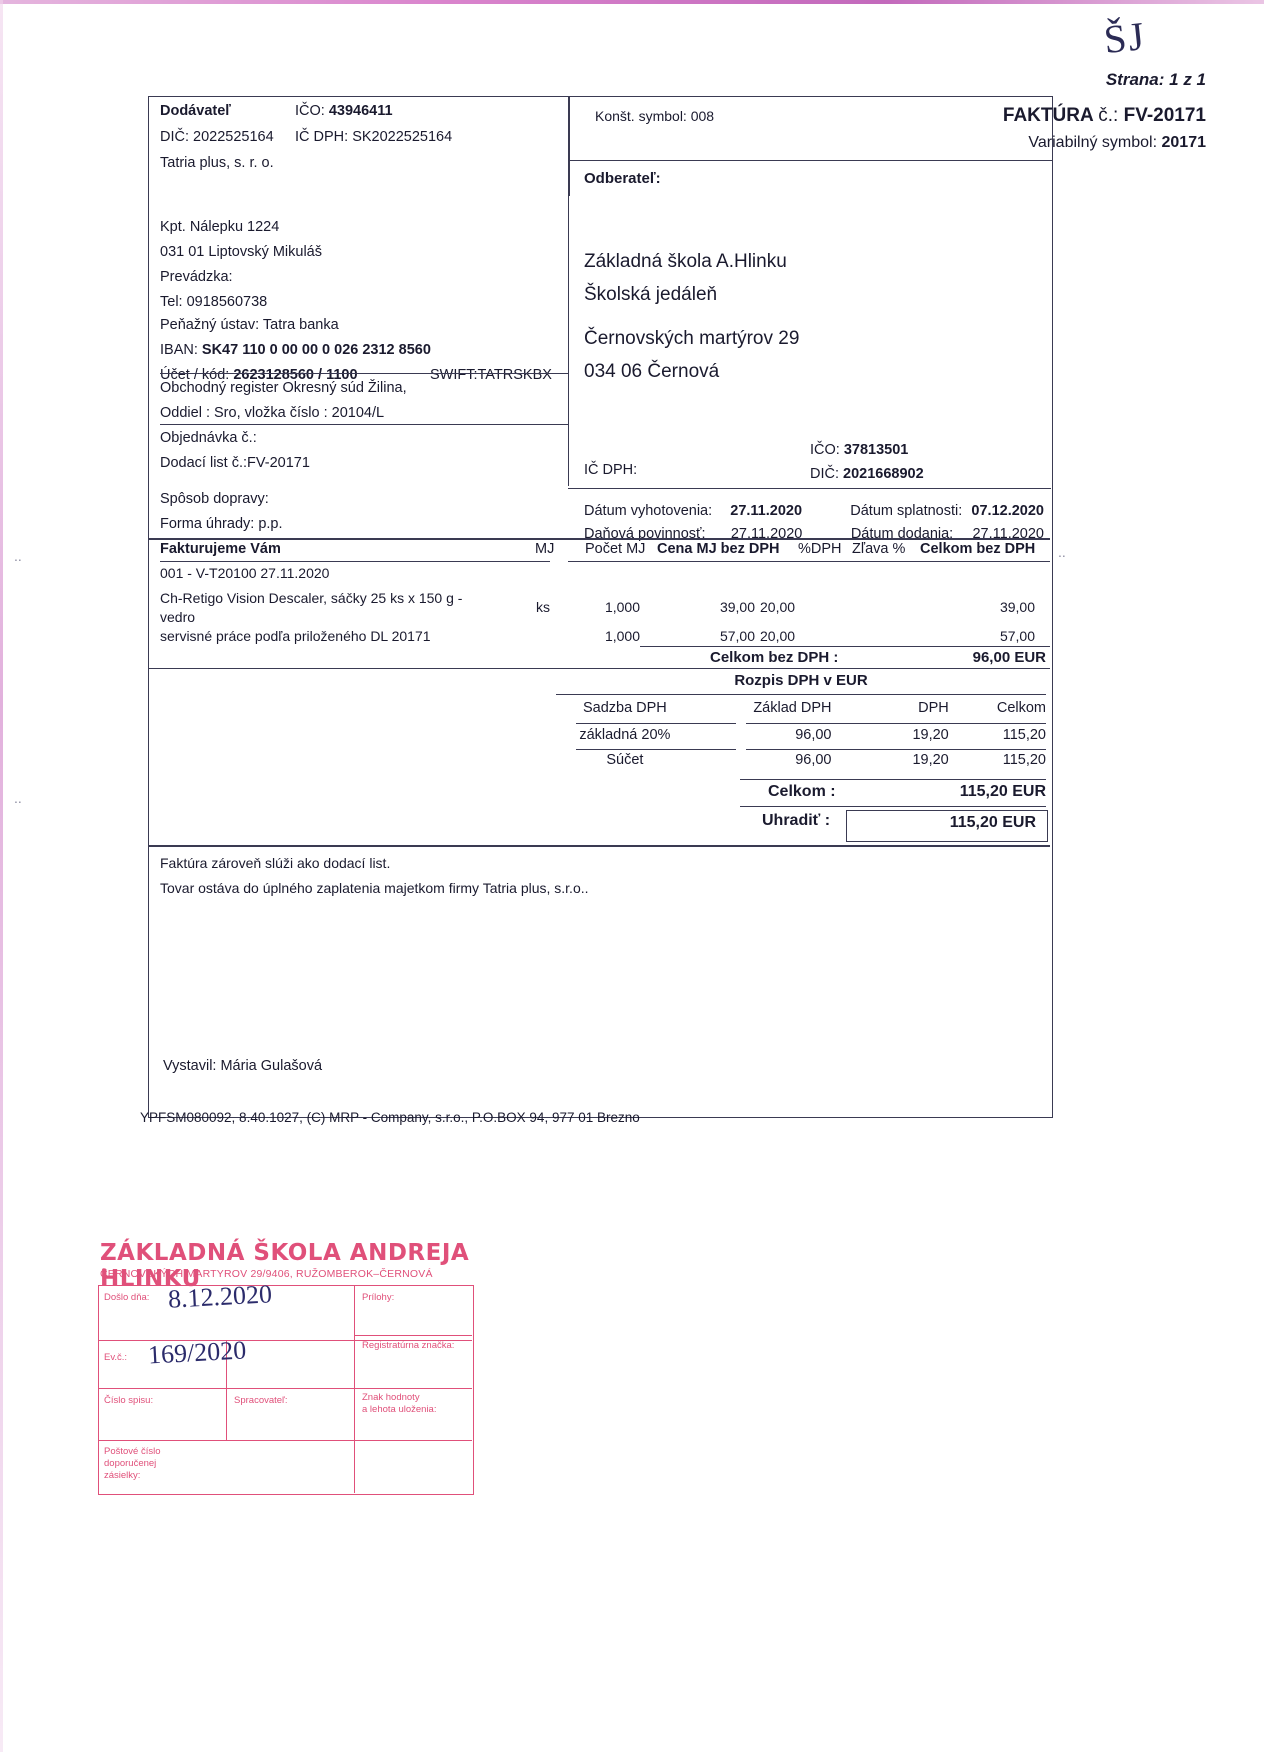 This screenshot has height=1752, width=1264. Describe the element at coordinates (1007, 511) in the screenshot. I see `due-date-value: 07.12.2020` at that location.